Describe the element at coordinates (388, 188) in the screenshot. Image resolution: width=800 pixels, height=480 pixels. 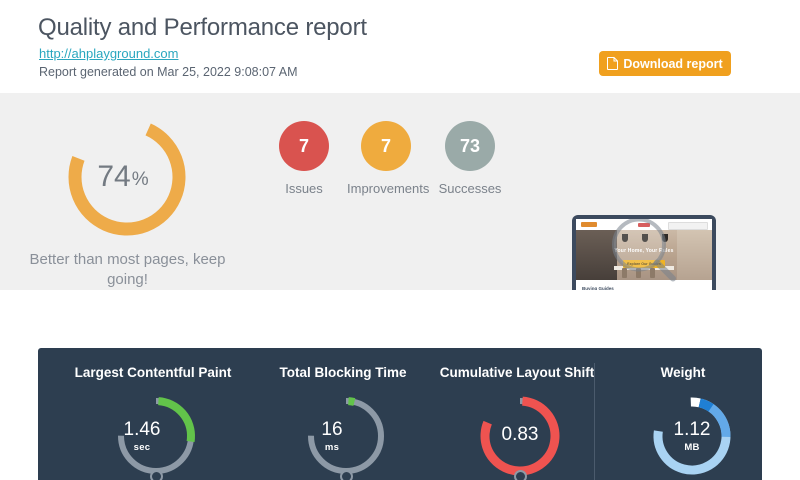
I see `counter-improvements-label: Improvements` at that location.